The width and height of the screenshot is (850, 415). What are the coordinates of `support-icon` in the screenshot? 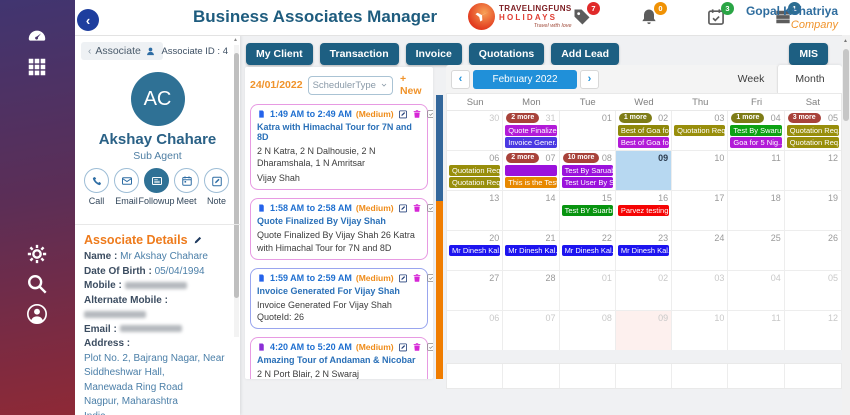 It's located at (37, 314).